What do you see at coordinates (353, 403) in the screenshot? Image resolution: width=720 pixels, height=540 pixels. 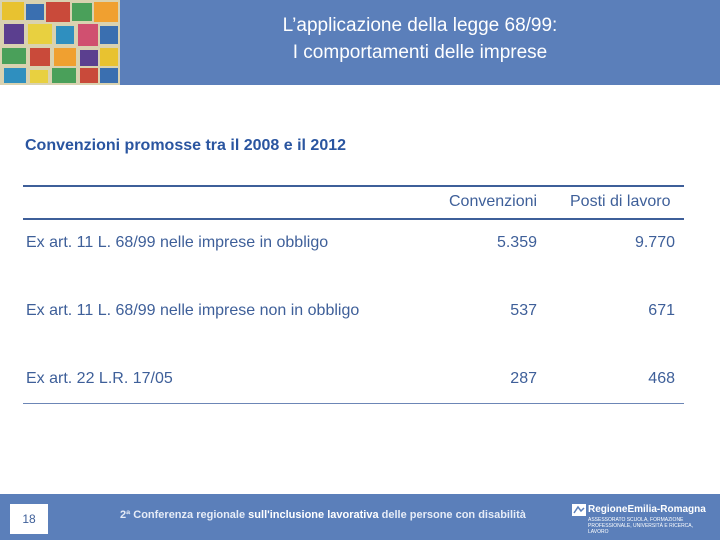 I see `table-bottom-rule` at bounding box center [353, 403].